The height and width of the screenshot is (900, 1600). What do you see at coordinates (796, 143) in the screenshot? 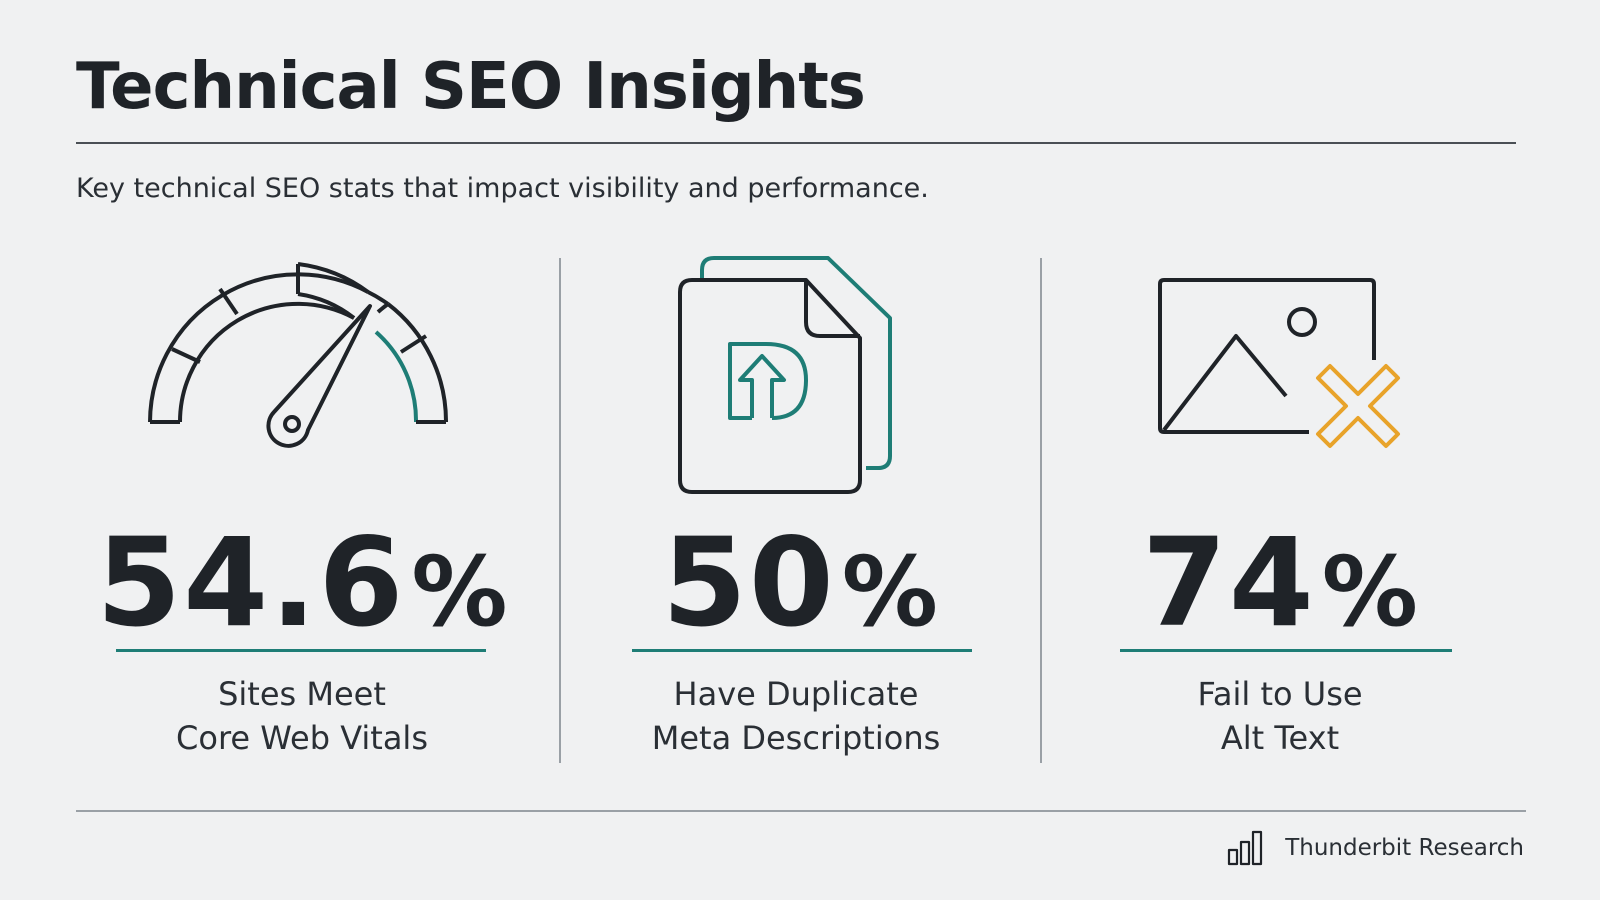
I see `title-divider` at bounding box center [796, 143].